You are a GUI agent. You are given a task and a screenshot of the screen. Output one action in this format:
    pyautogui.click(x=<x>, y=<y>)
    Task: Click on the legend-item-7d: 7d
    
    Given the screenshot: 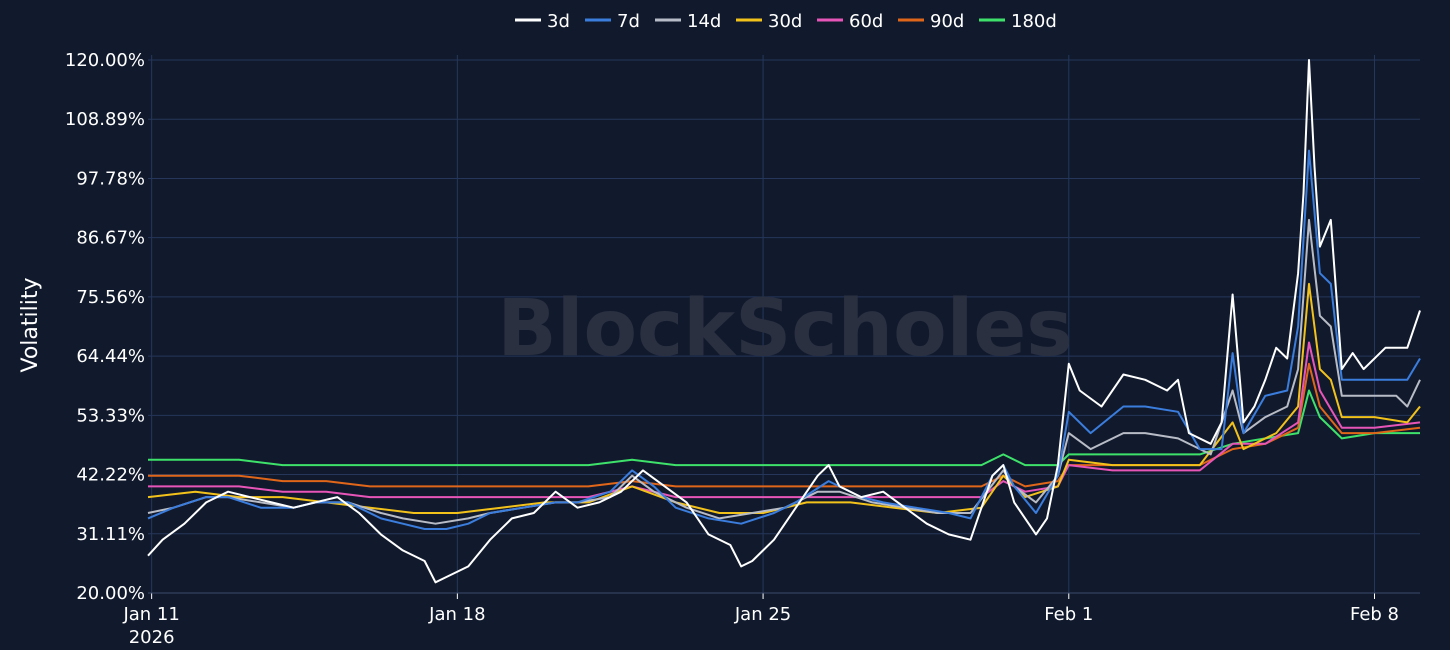 What is the action you would take?
    pyautogui.click(x=612, y=21)
    